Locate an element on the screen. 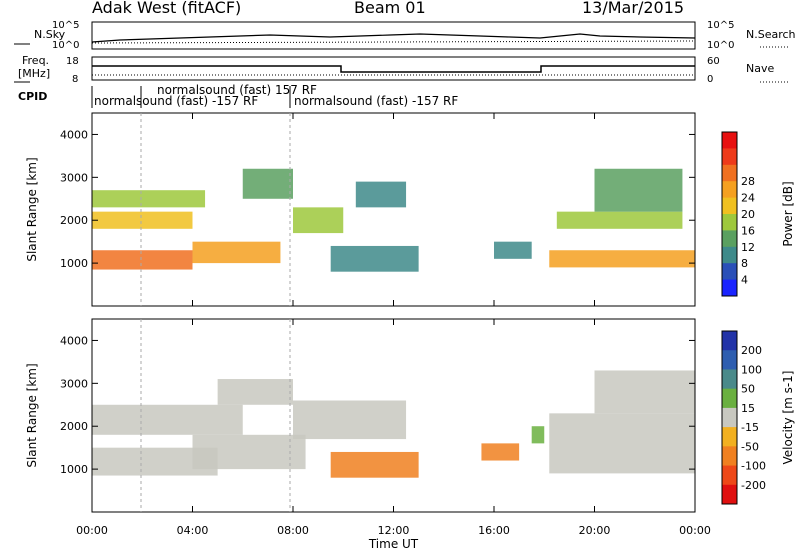  station-title: Adak West (fitACF) is located at coordinates (167, 8).